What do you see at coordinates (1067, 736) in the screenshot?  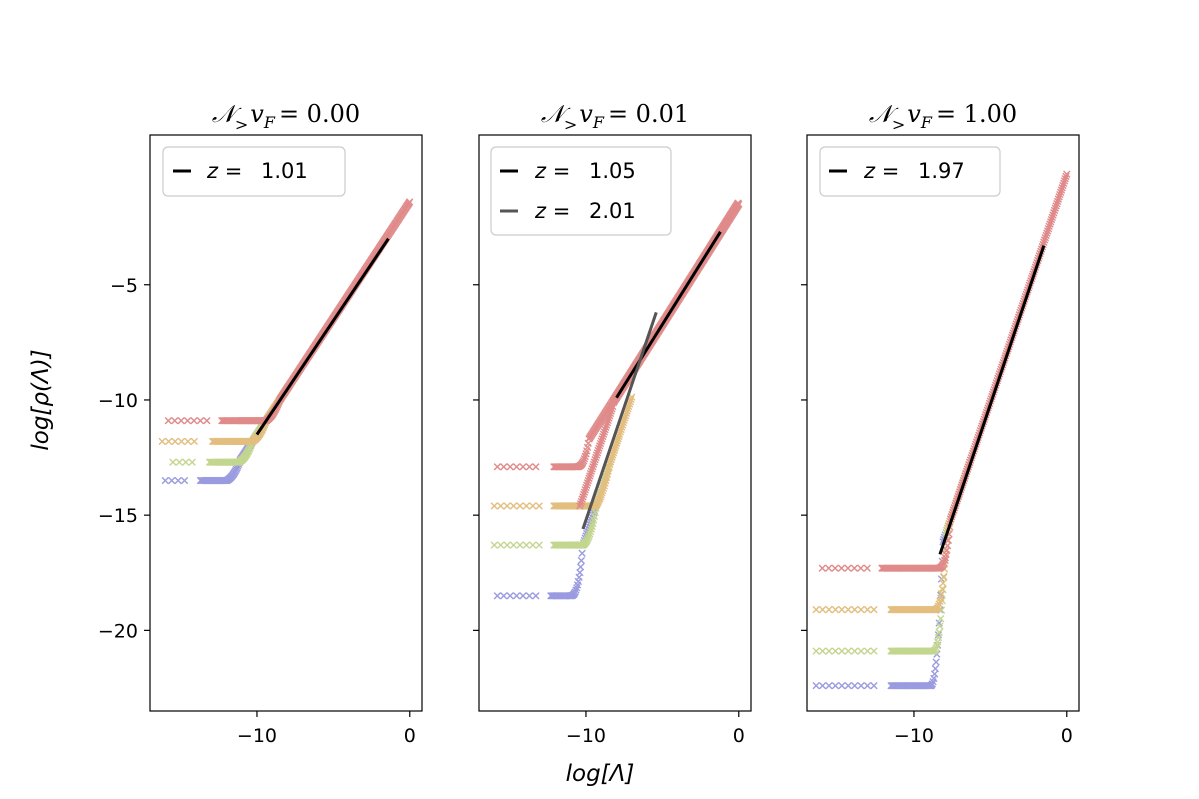 I see `subplot-2-xtick-label-1: 0` at bounding box center [1067, 736].